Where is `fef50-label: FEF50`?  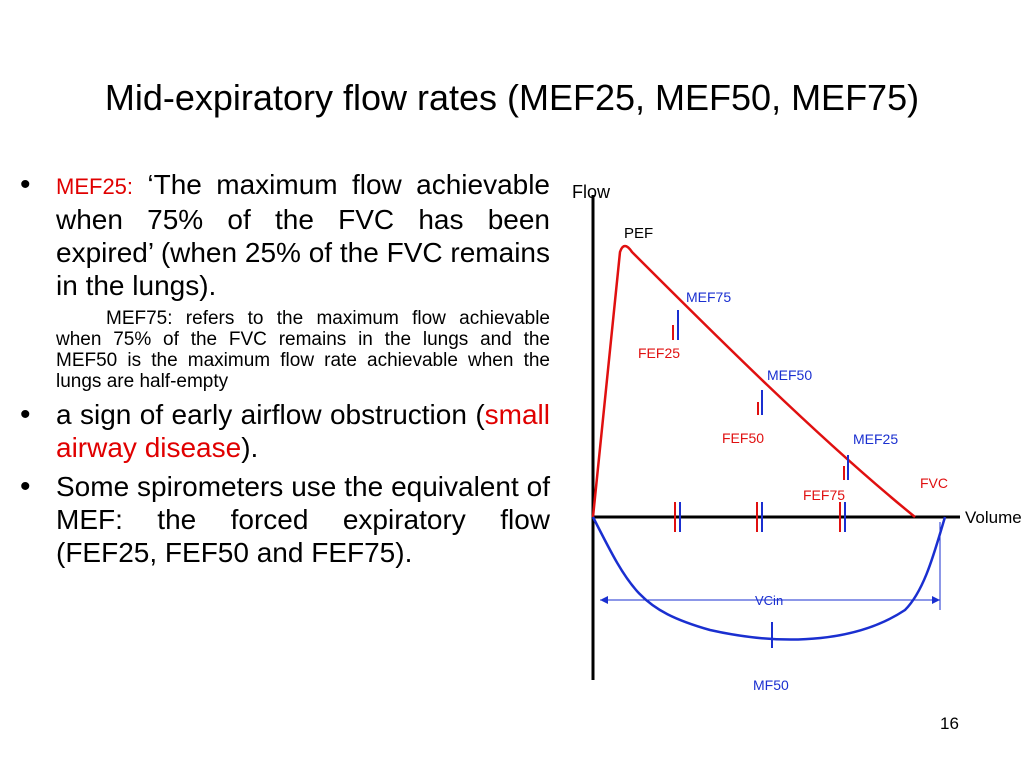
fef50-label: FEF50 is located at coordinates (743, 438).